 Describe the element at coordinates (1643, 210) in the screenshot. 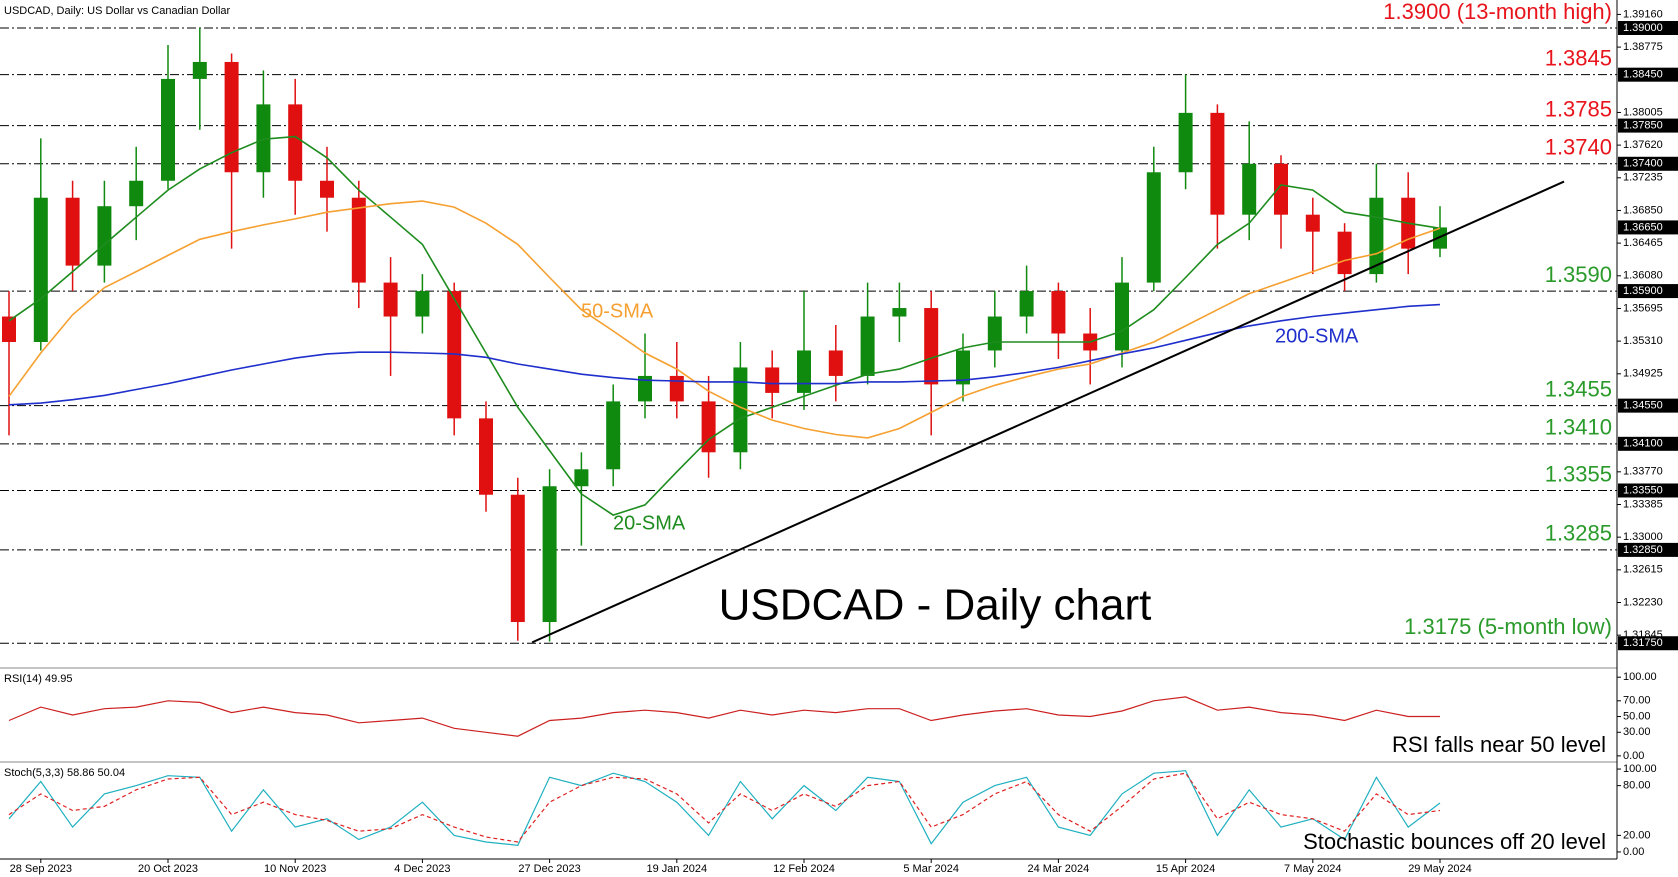

I see `y-tick-label: 1.36850` at that location.